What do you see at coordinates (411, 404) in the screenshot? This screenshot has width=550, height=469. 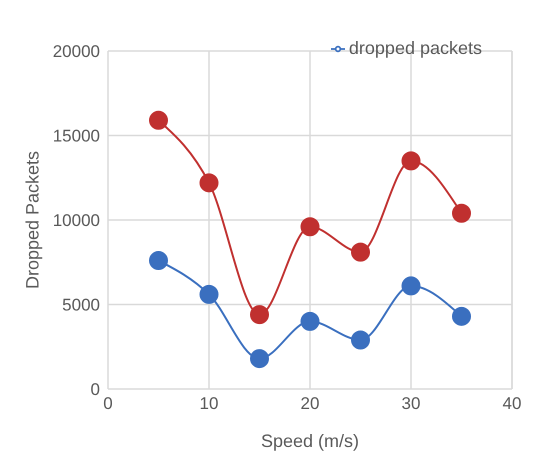 I see `x-tick-label: 30` at bounding box center [411, 404].